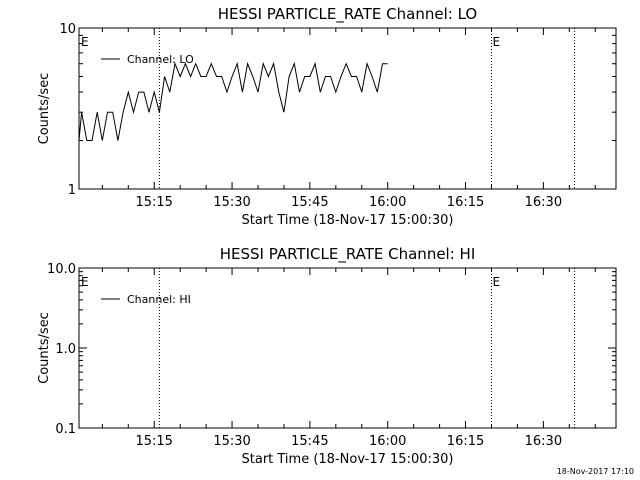  Describe the element at coordinates (231, 202) in the screenshot. I see `panel1-x-tick-label: 15:30` at that location.